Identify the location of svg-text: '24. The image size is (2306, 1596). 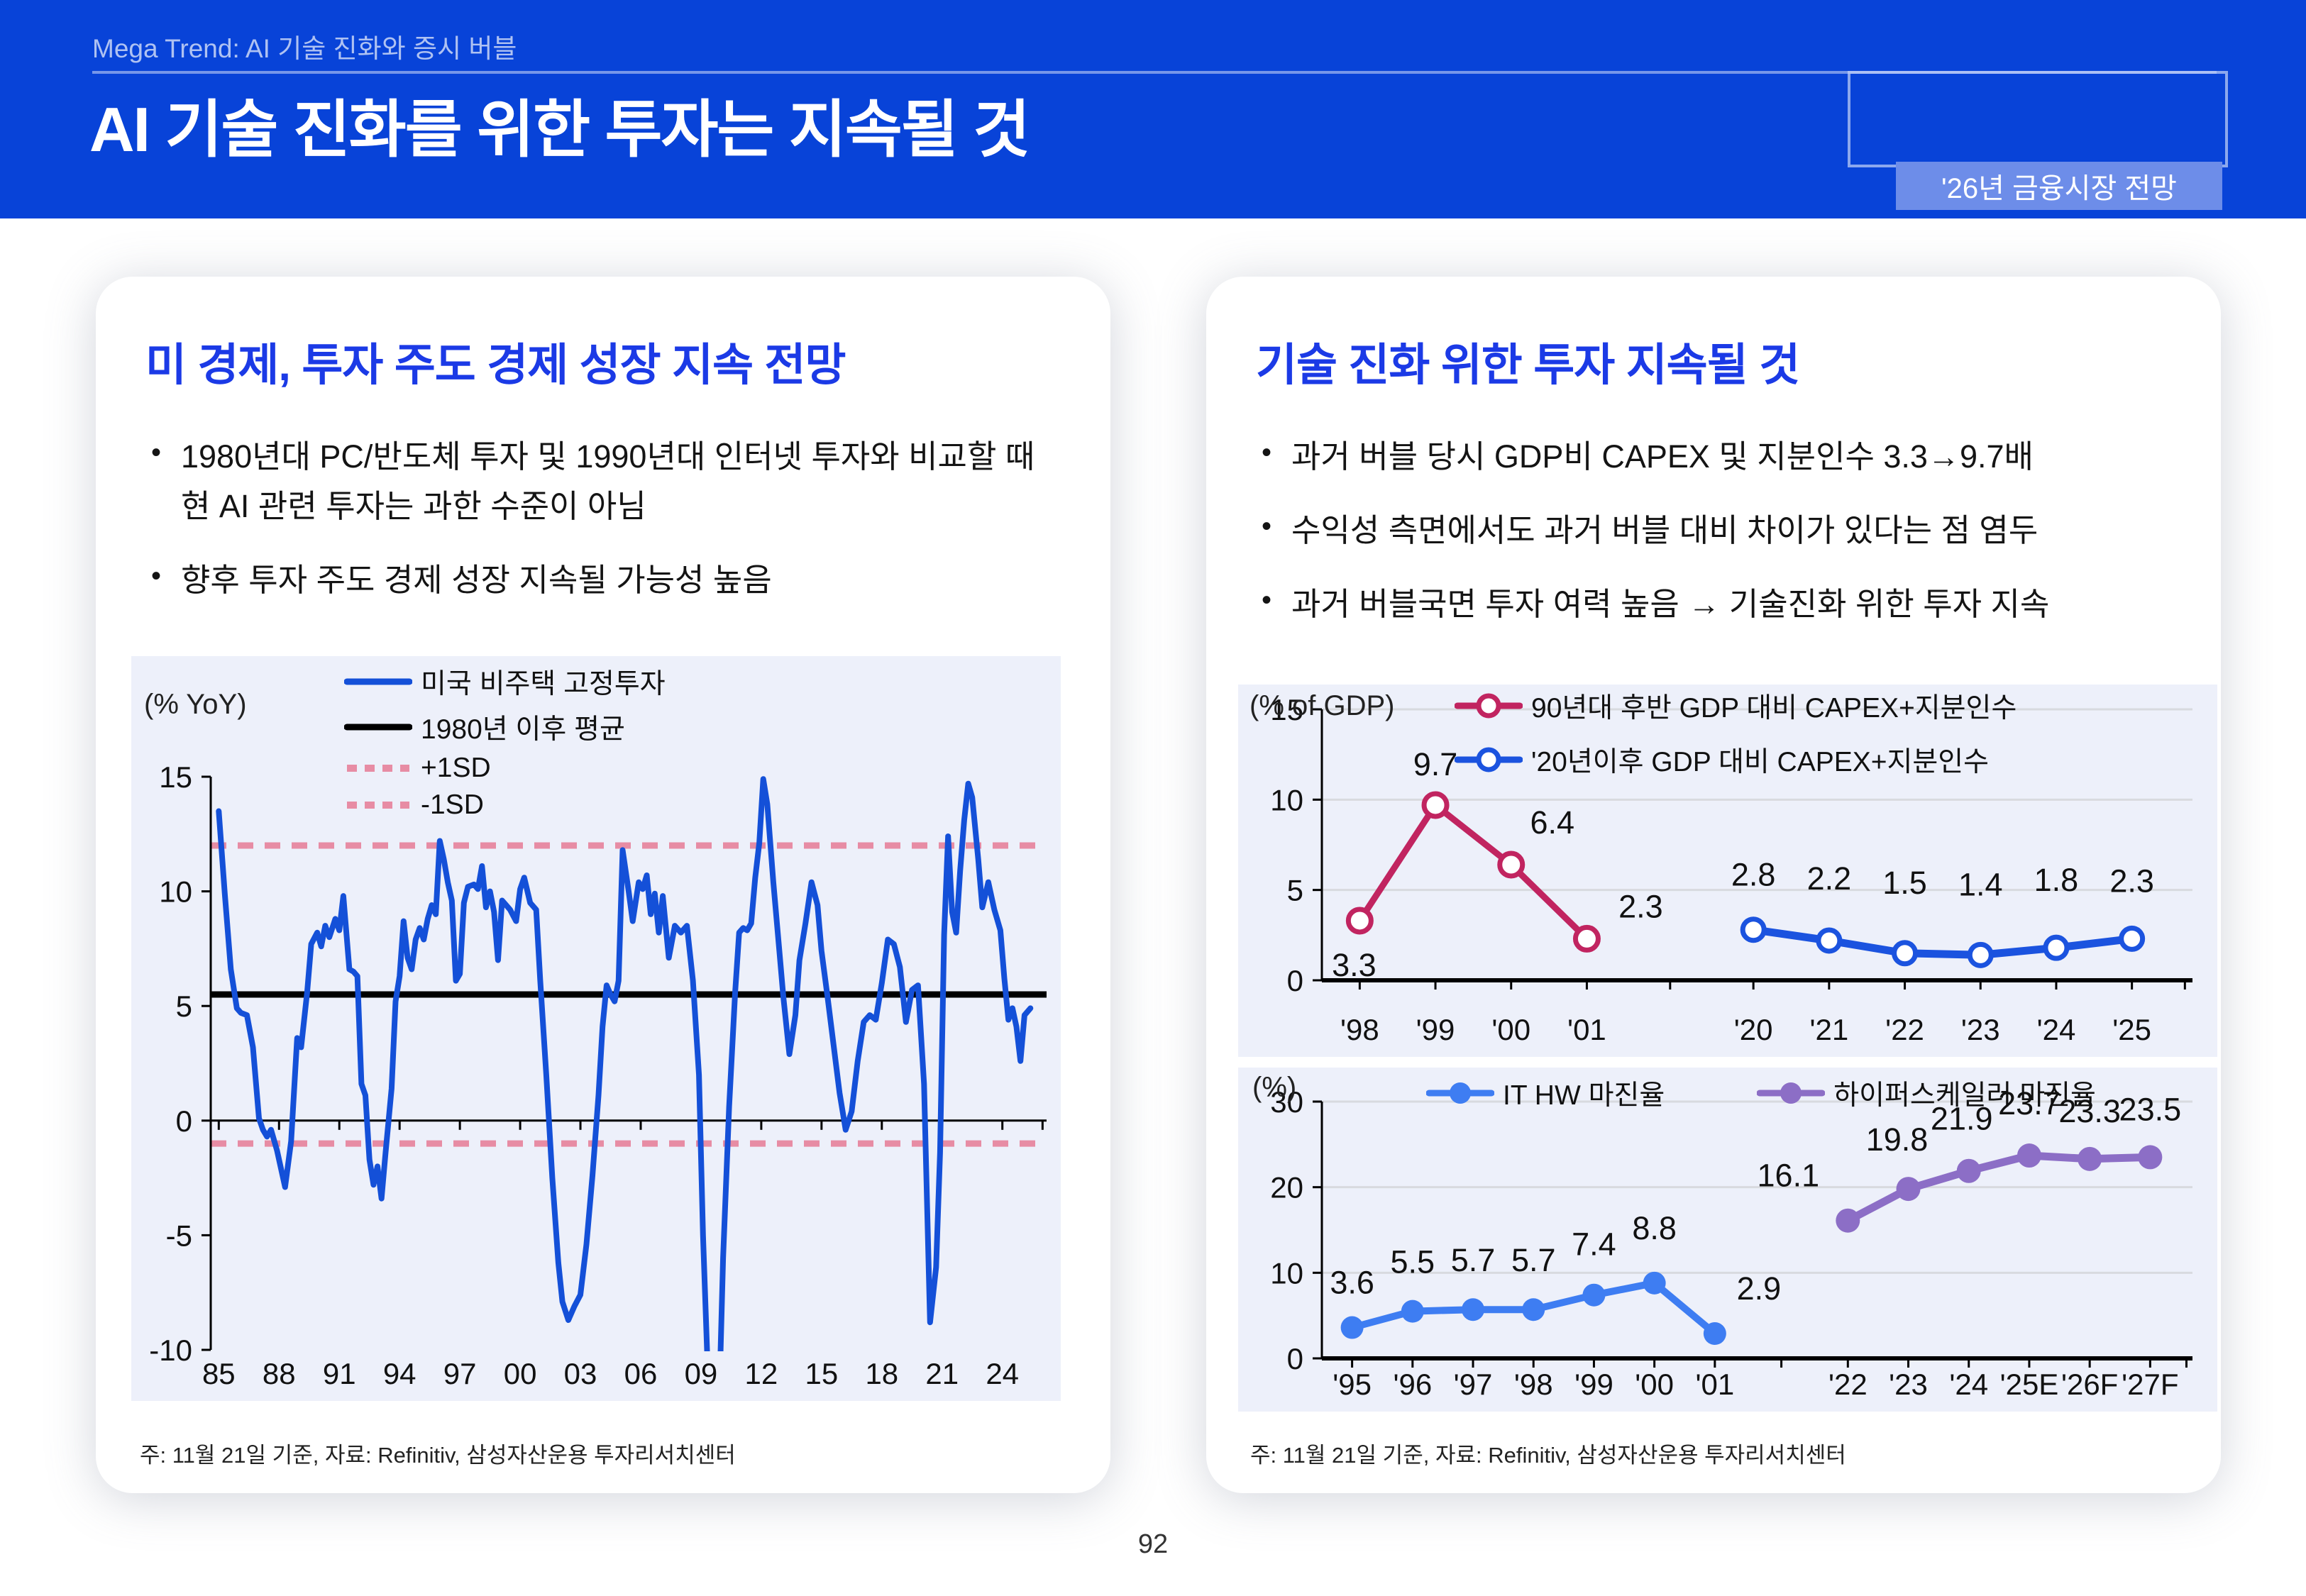
(2056, 1029).